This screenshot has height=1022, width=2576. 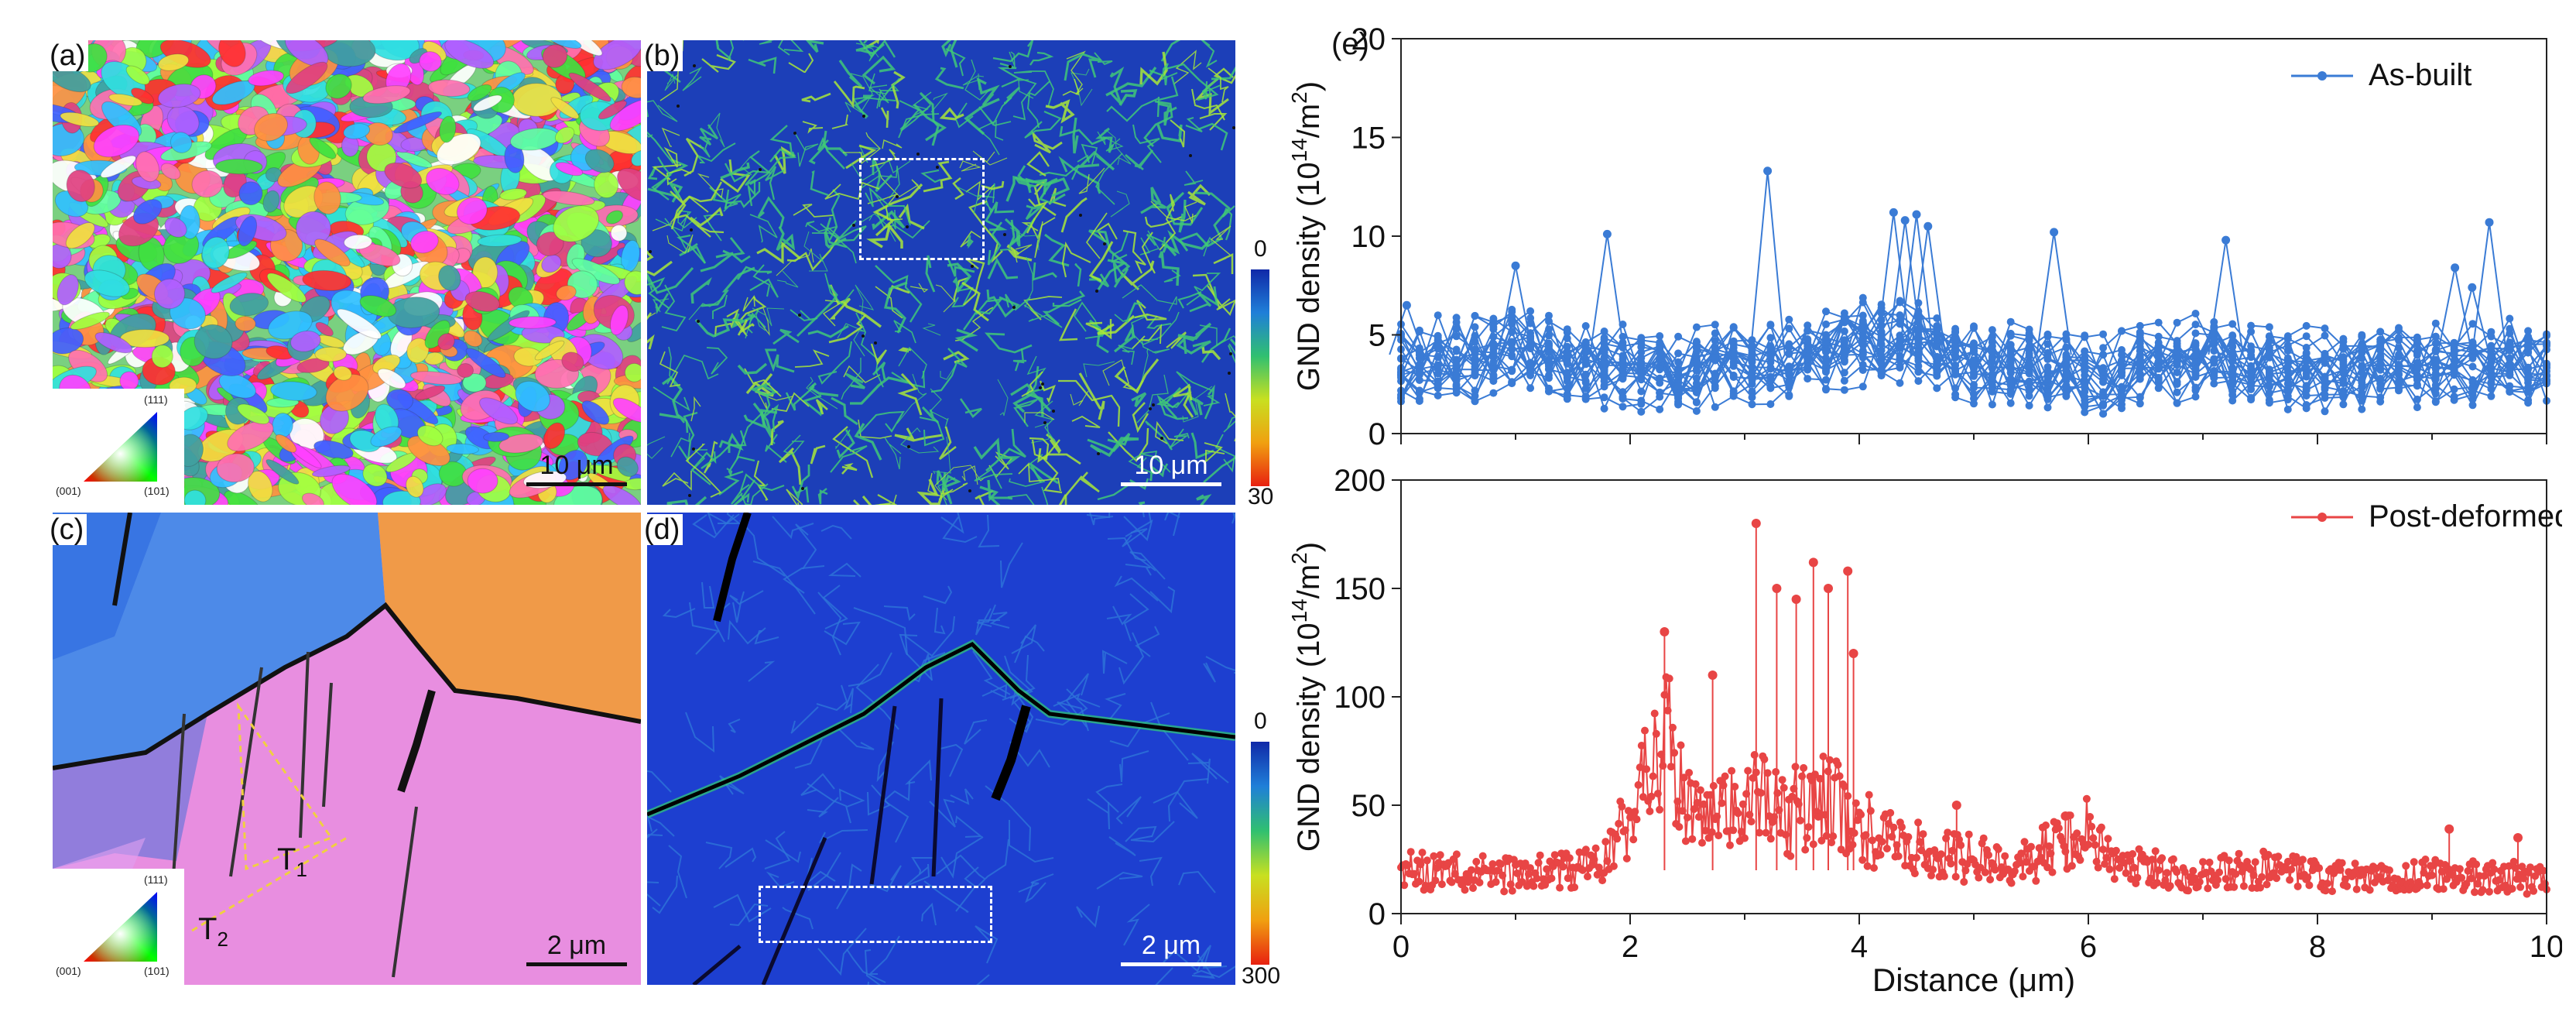 I want to click on x-tick-label: 4, so click(x=1859, y=947).